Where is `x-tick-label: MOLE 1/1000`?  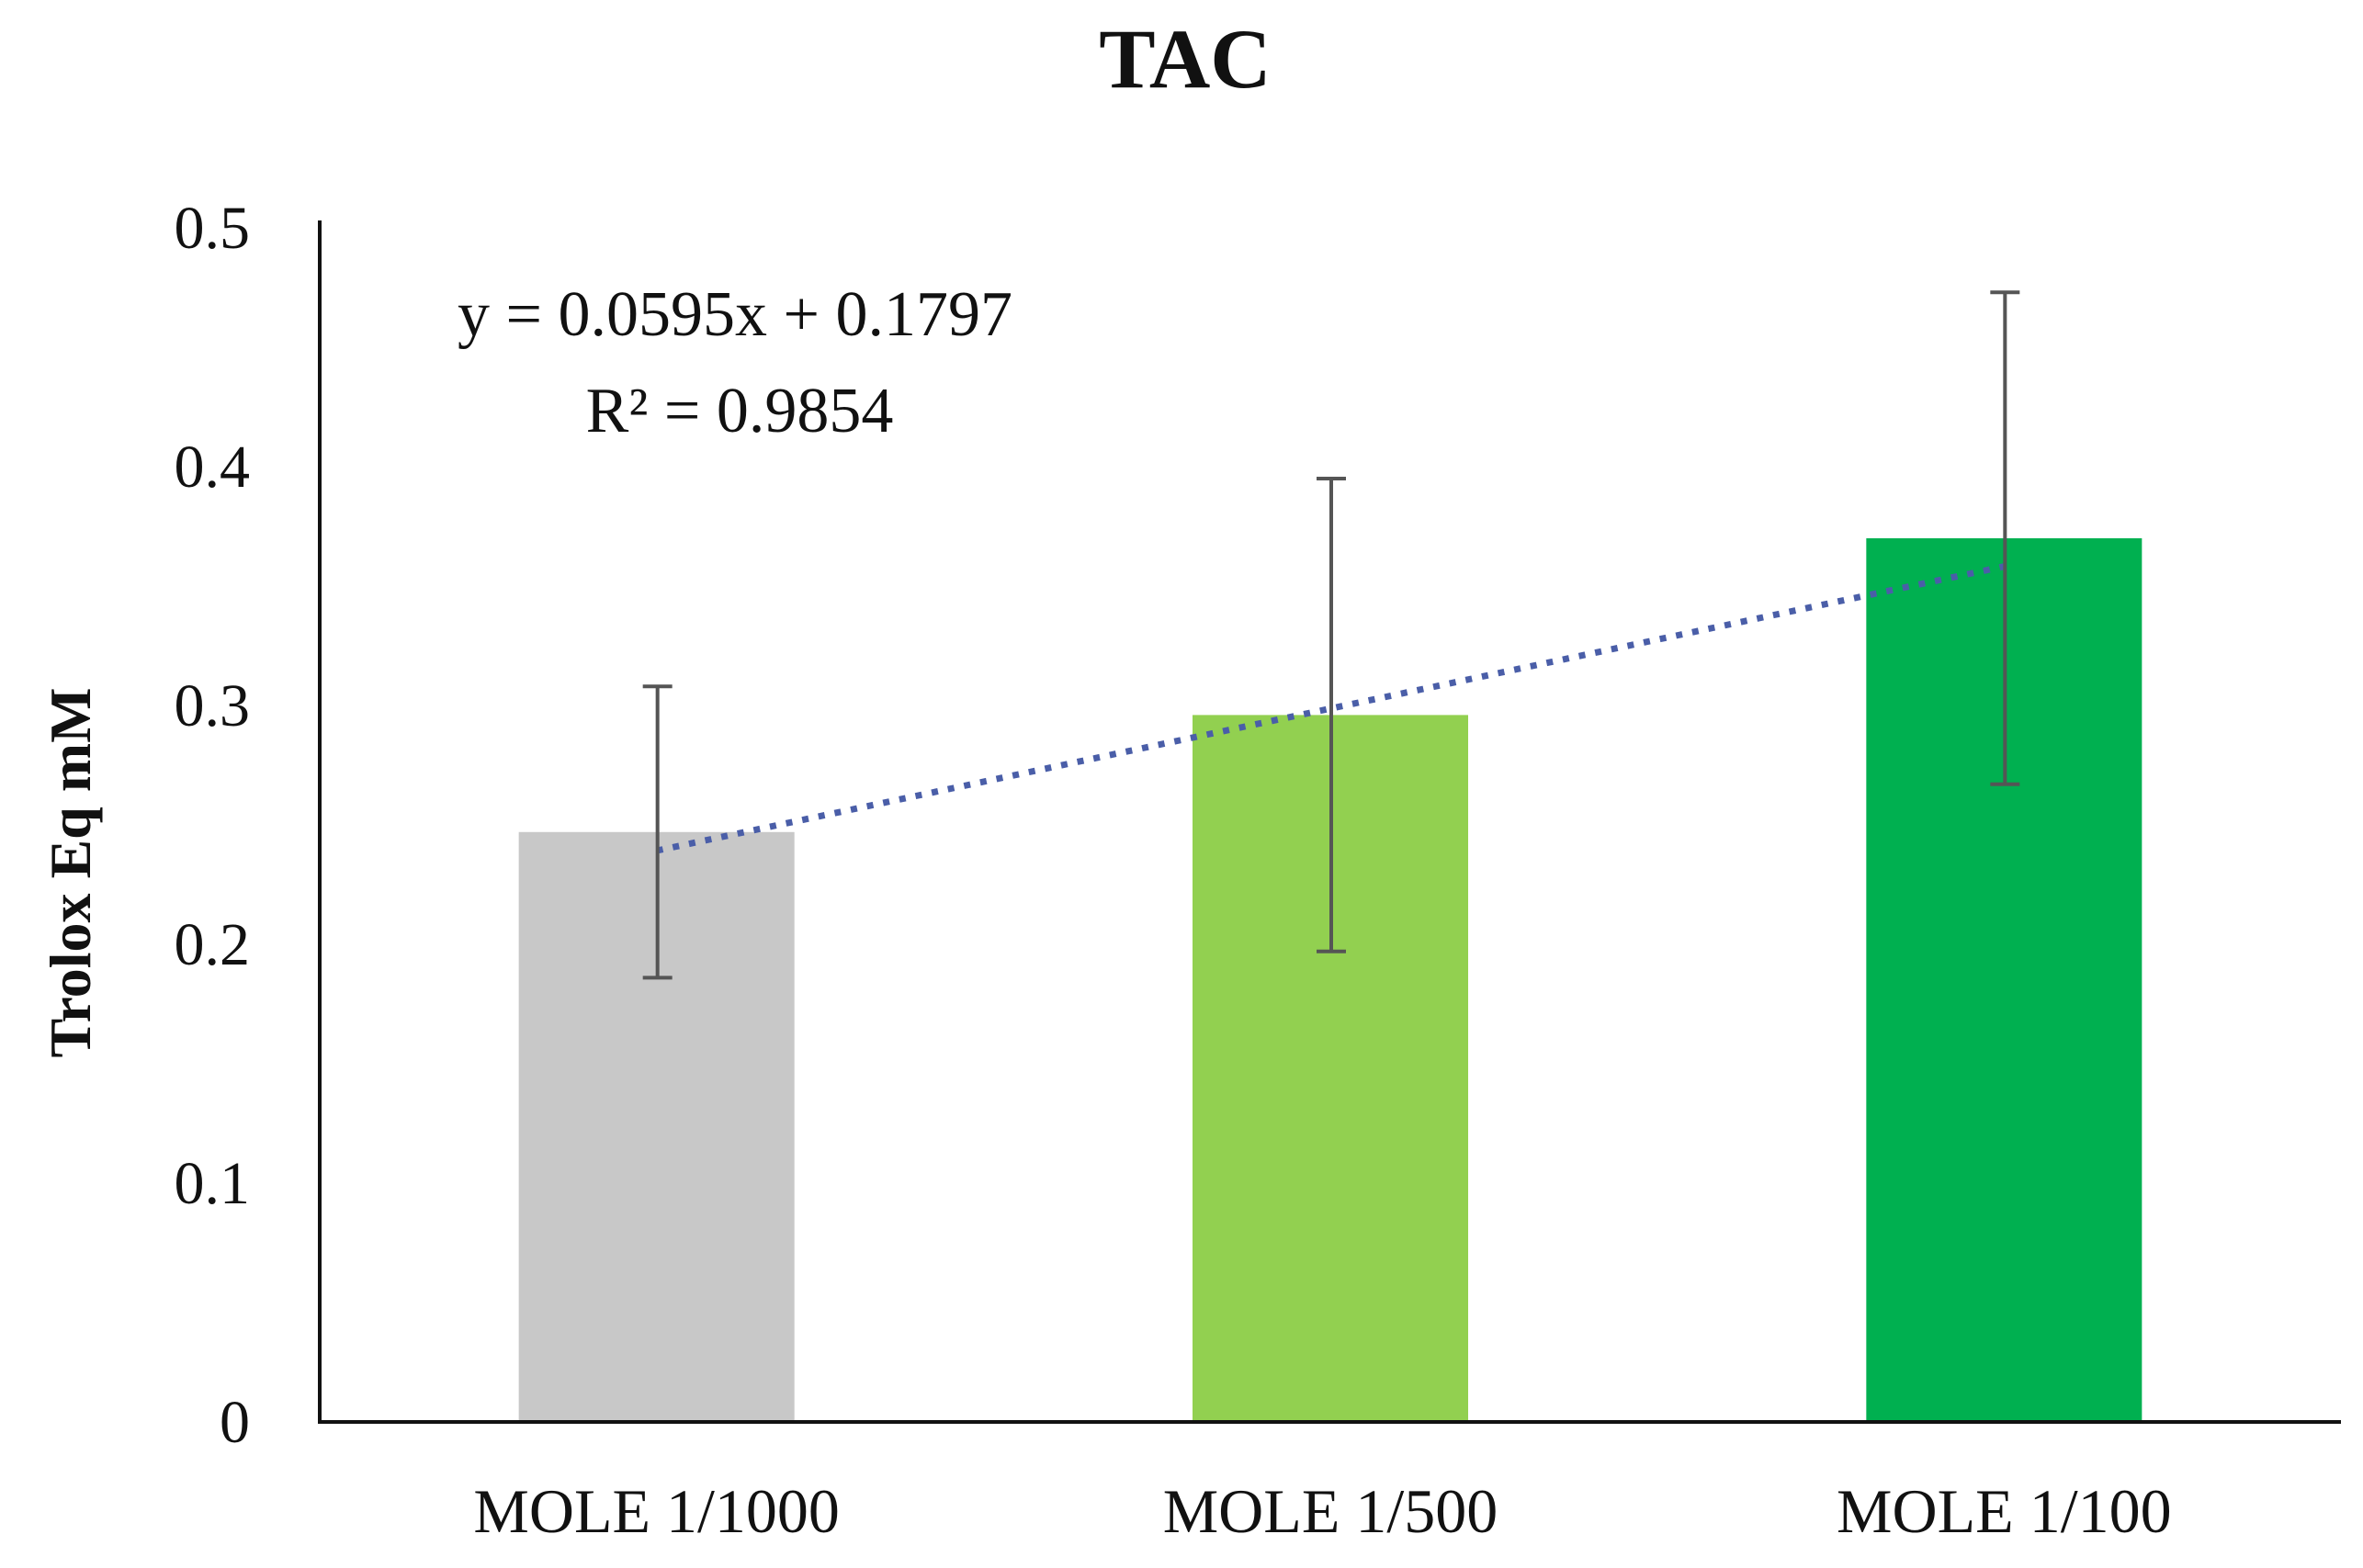
x-tick-label: MOLE 1/1000 is located at coordinates (656, 1511).